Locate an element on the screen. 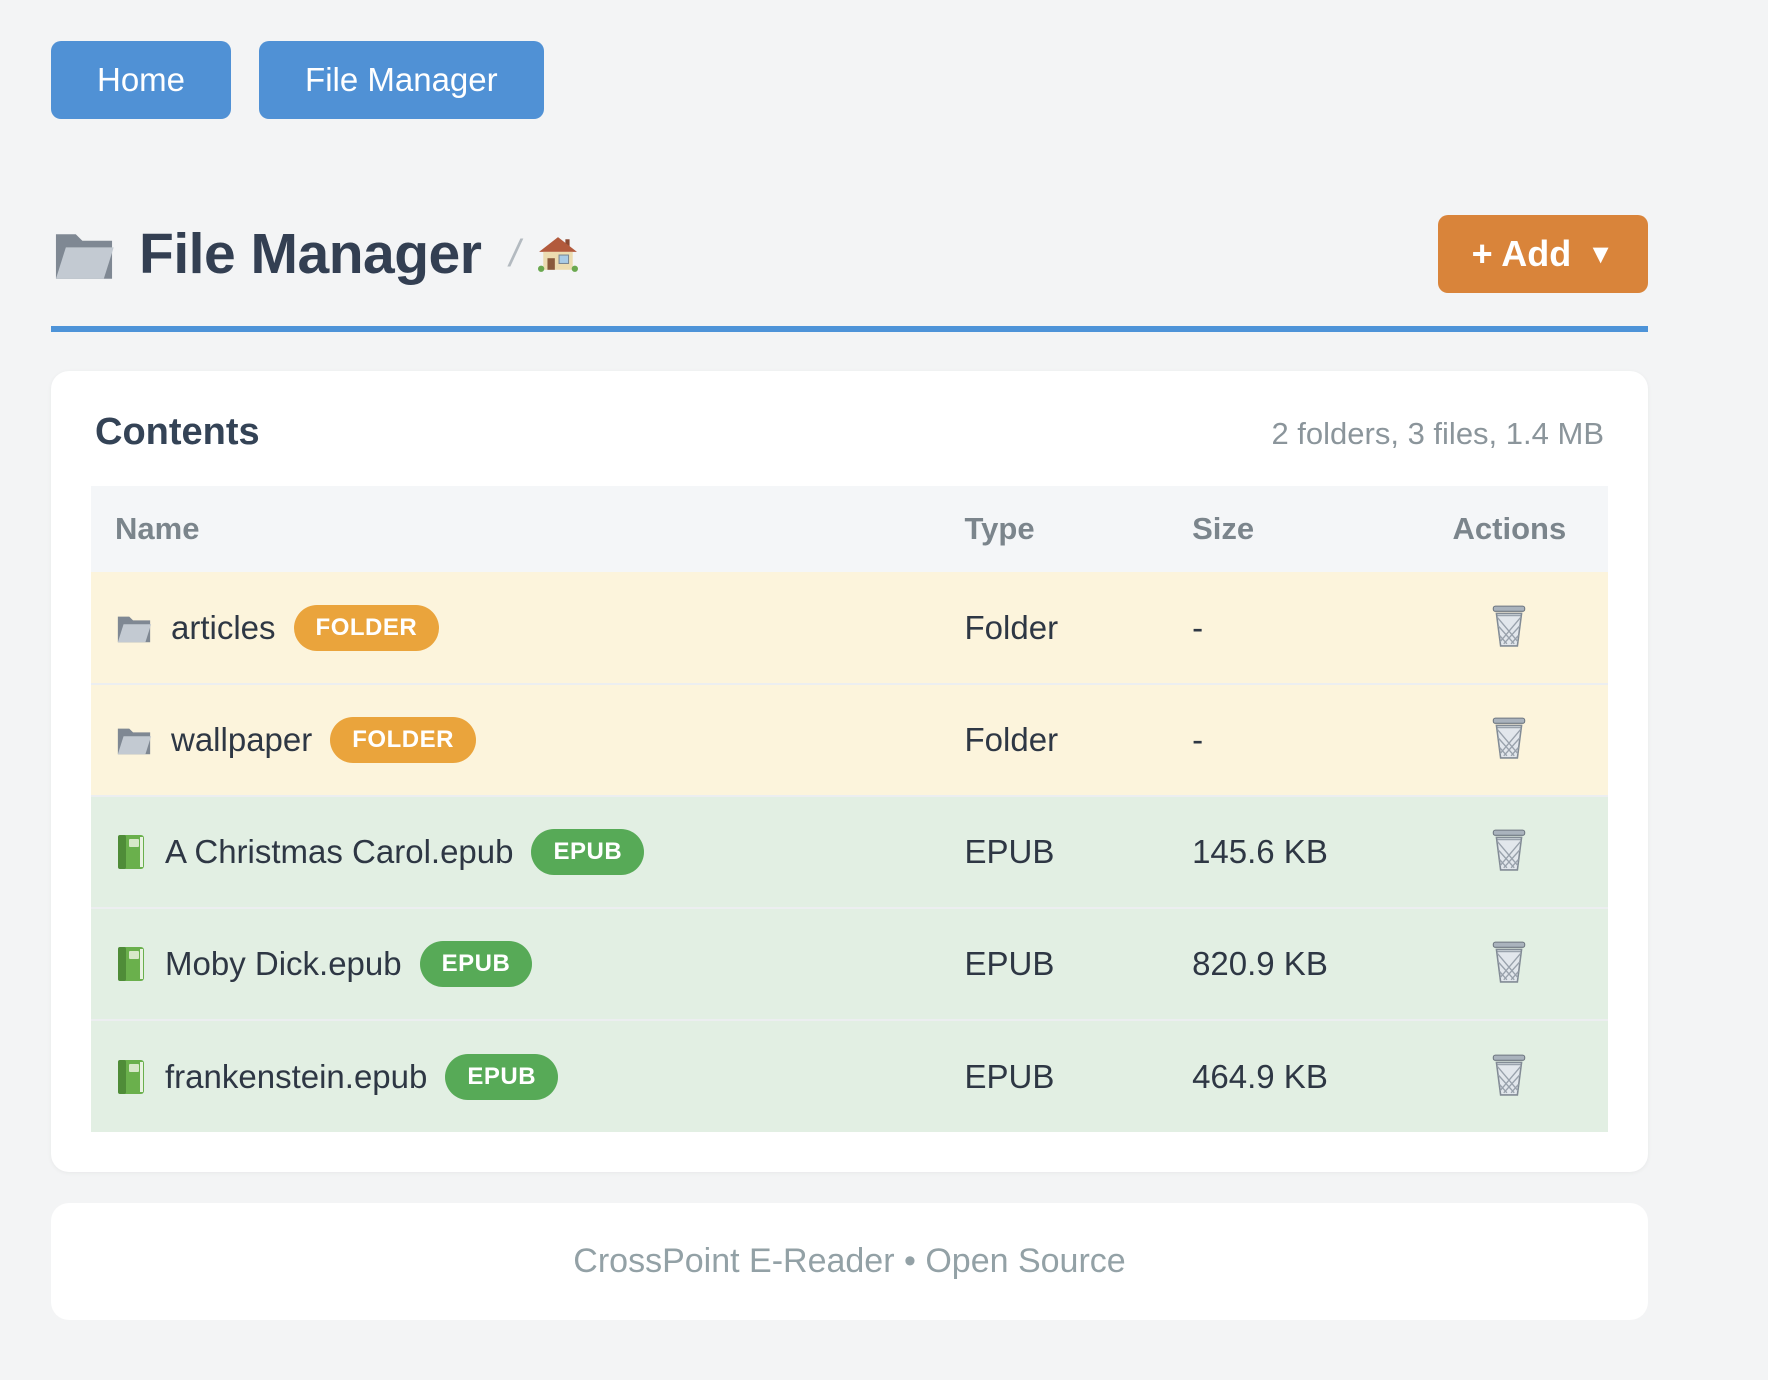 Image resolution: width=1768 pixels, height=1380 pixels. contents-header: Contents 2 folders, 3 files, 1.4 MB is located at coordinates (849, 432).